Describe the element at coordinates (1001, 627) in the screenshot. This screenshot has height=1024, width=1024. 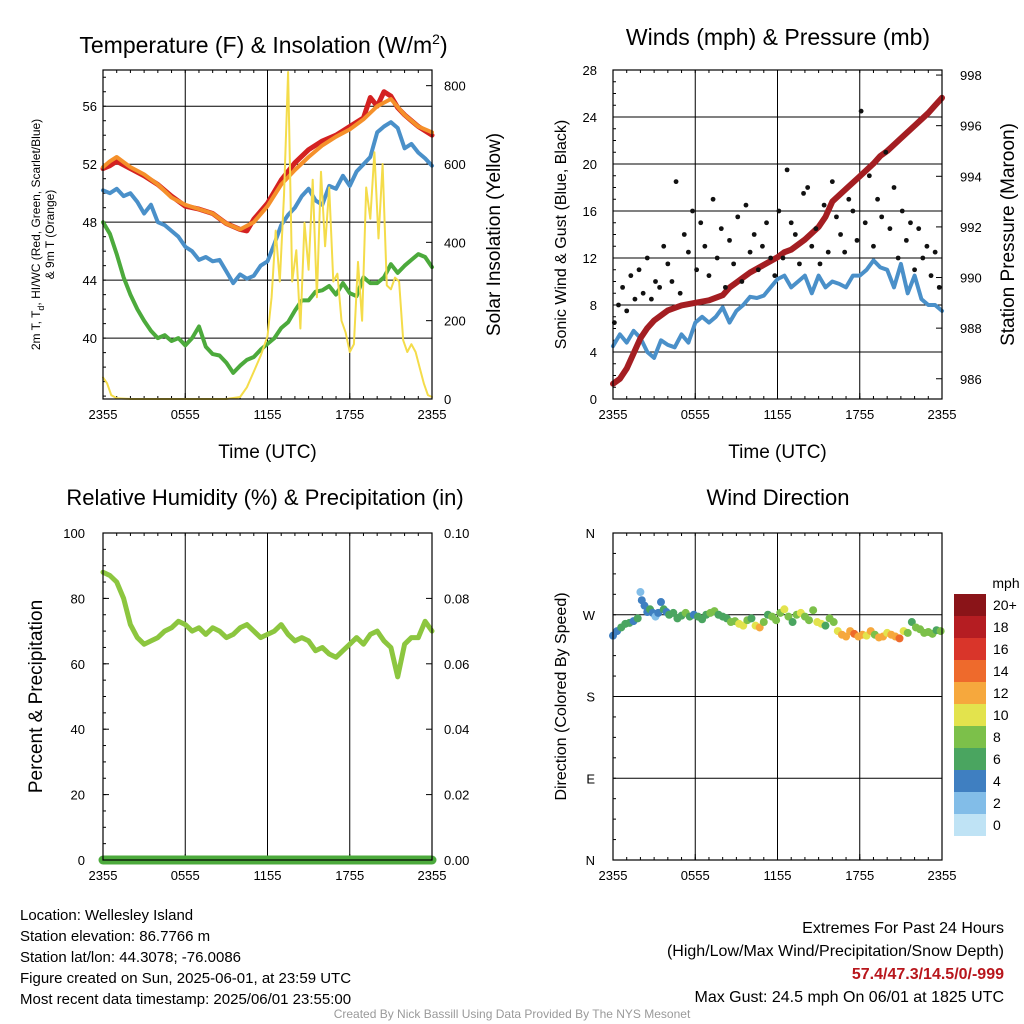
I see `legend-label: 18` at that location.